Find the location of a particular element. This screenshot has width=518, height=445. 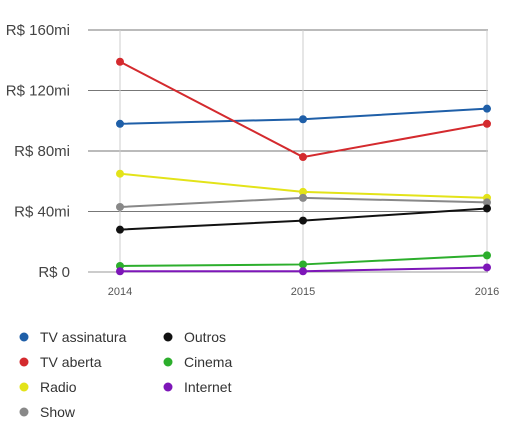

legend-label: Cinema is located at coordinates (208, 362).